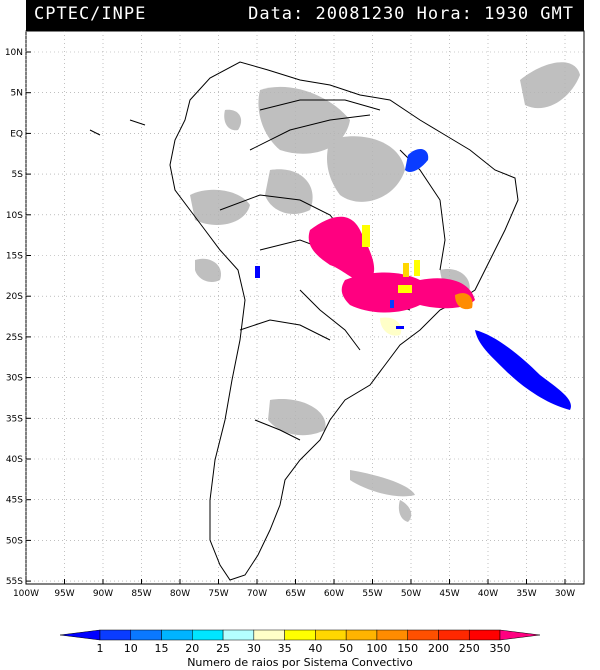 Image resolution: width=600 pixels, height=670 pixels. Describe the element at coordinates (14, 460) in the screenshot. I see `lat-label: 40S` at that location.